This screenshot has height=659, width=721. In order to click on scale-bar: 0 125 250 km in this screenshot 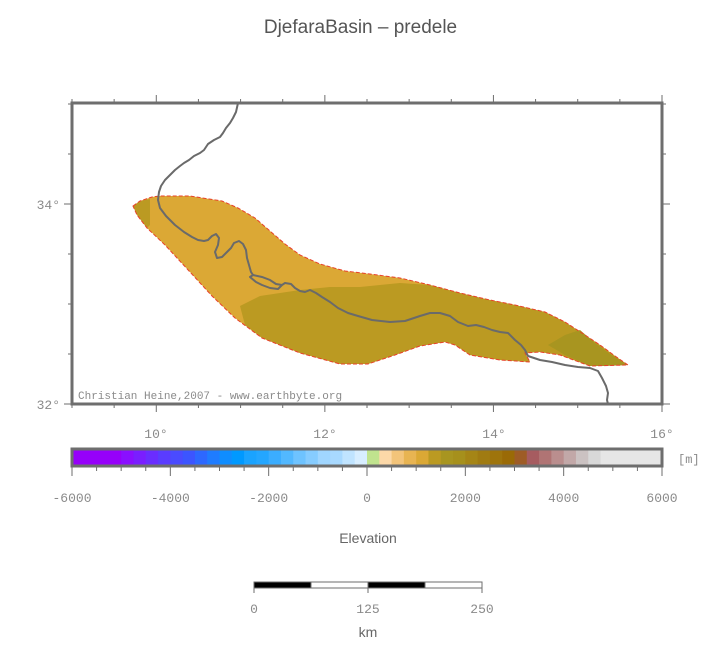, I will do `click(372, 610)`.